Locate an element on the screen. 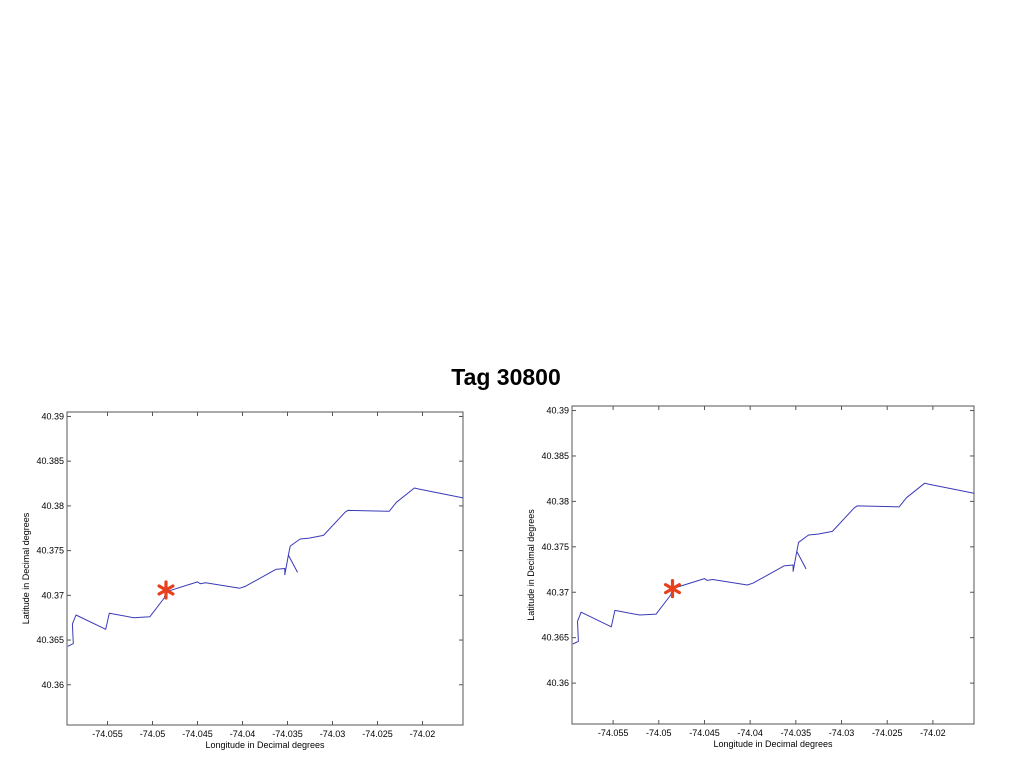  slide-title: Tag 30800 is located at coordinates (506, 377).